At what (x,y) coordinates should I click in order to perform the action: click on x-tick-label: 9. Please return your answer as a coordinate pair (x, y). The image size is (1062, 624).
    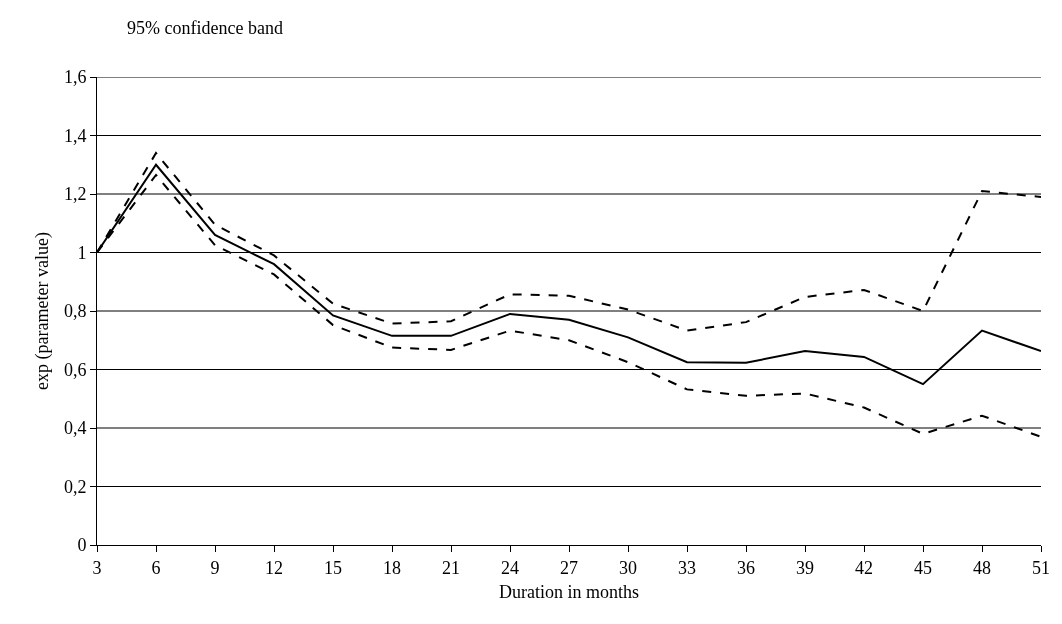
    Looking at the image, I should click on (215, 567).